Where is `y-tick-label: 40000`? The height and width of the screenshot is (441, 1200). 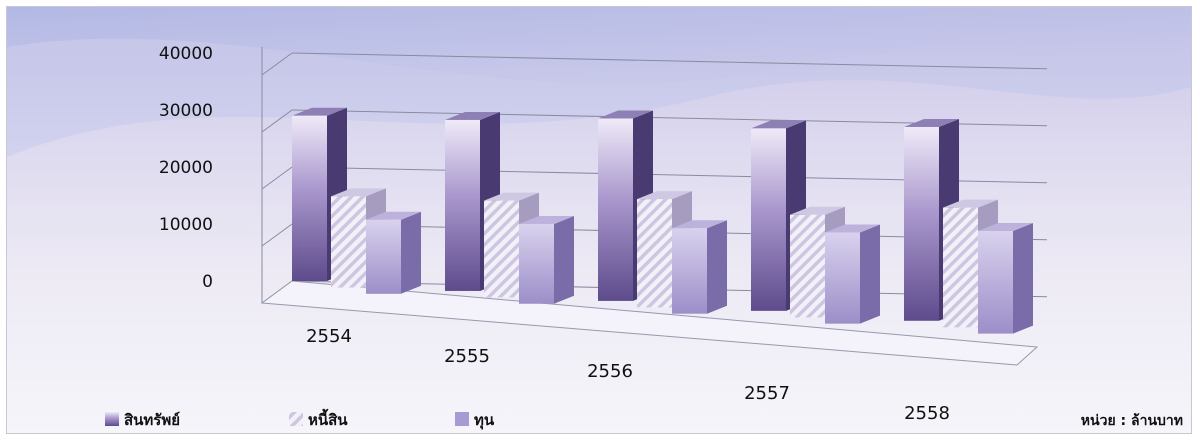 y-tick-label: 40000 is located at coordinates (186, 54).